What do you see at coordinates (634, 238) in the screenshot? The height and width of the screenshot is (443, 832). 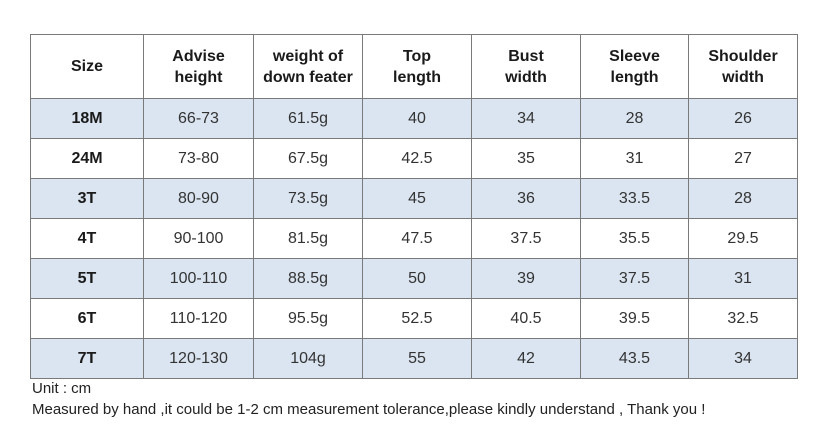 I see `sleeve-length-cell: 35.5` at bounding box center [634, 238].